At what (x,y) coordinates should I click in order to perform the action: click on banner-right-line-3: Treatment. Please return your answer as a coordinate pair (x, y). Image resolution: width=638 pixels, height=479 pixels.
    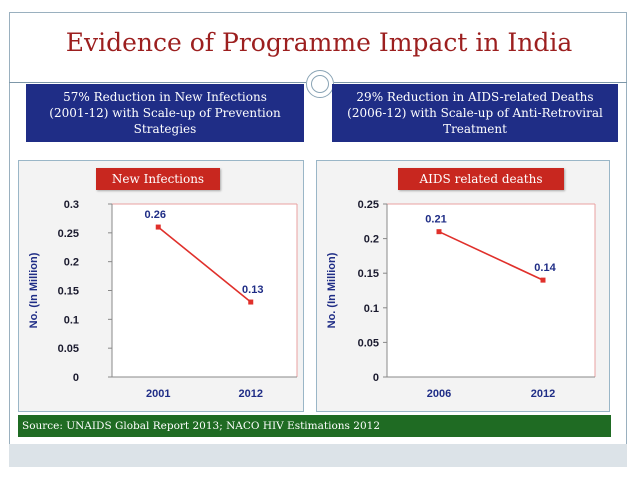
    Looking at the image, I should click on (475, 129).